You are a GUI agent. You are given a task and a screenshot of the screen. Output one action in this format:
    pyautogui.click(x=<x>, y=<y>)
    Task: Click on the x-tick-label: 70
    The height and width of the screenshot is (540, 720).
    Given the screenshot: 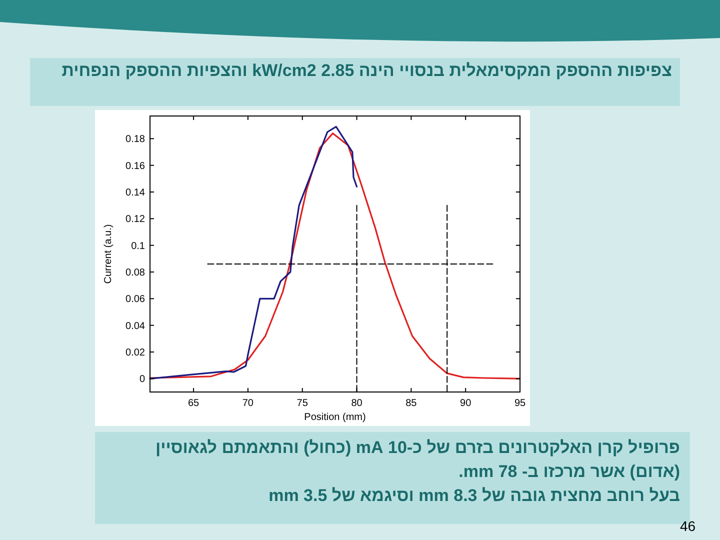 What is the action you would take?
    pyautogui.click(x=248, y=403)
    